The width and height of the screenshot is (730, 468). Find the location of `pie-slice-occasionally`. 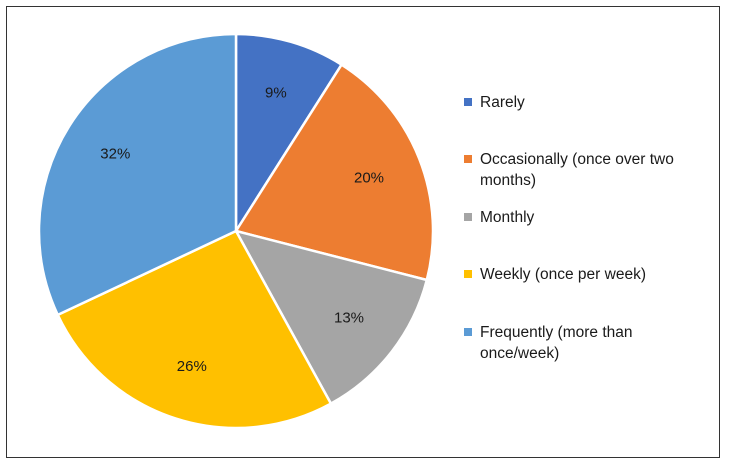

pie-slice-occasionally is located at coordinates (334, 172).